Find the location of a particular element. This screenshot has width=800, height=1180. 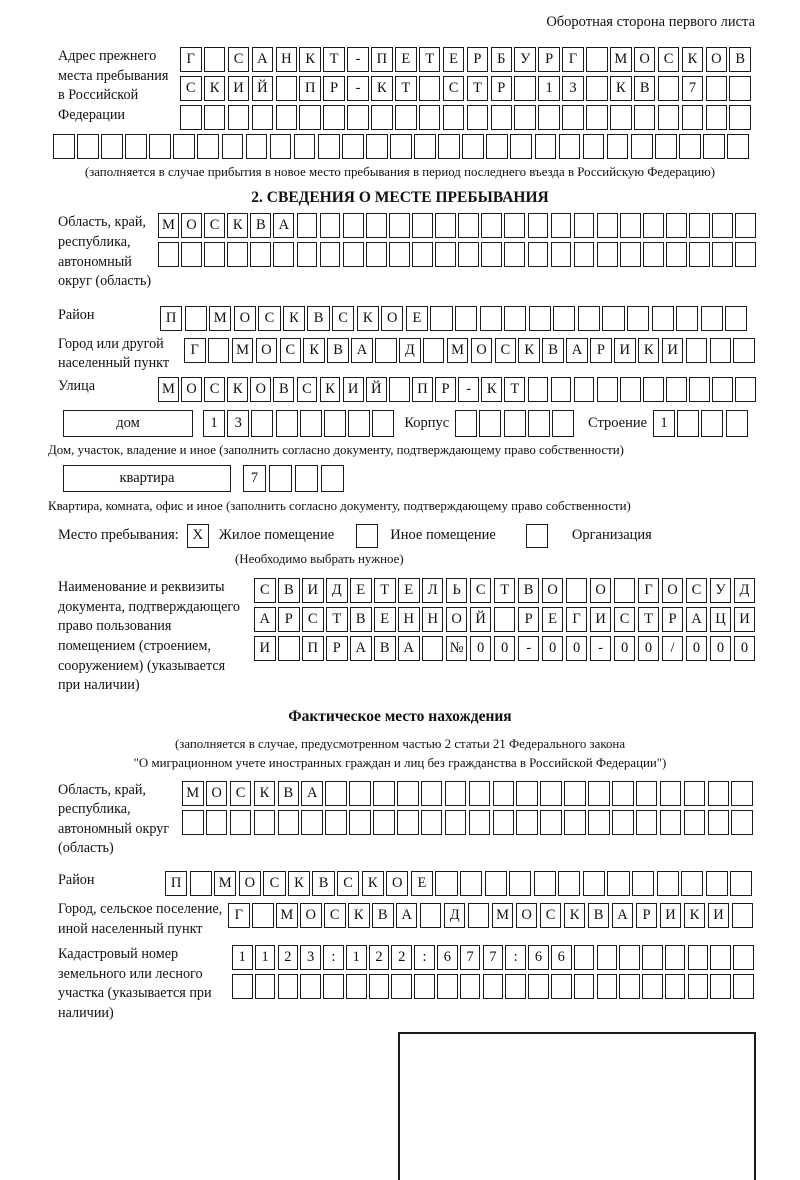

char-cell: Р is located at coordinates (501, 88).